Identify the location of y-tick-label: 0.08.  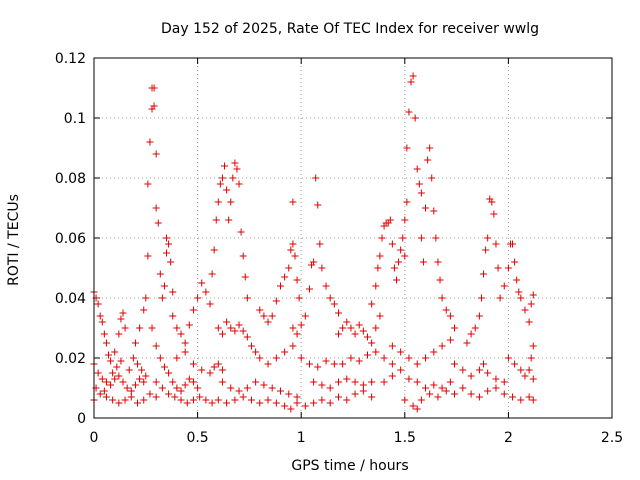
(70, 179).